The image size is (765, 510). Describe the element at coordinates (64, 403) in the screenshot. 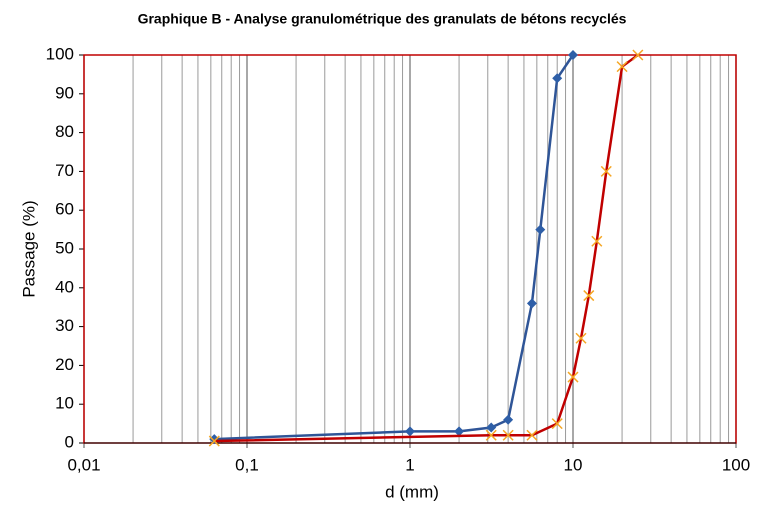

I see `y-tick-label: 10` at that location.